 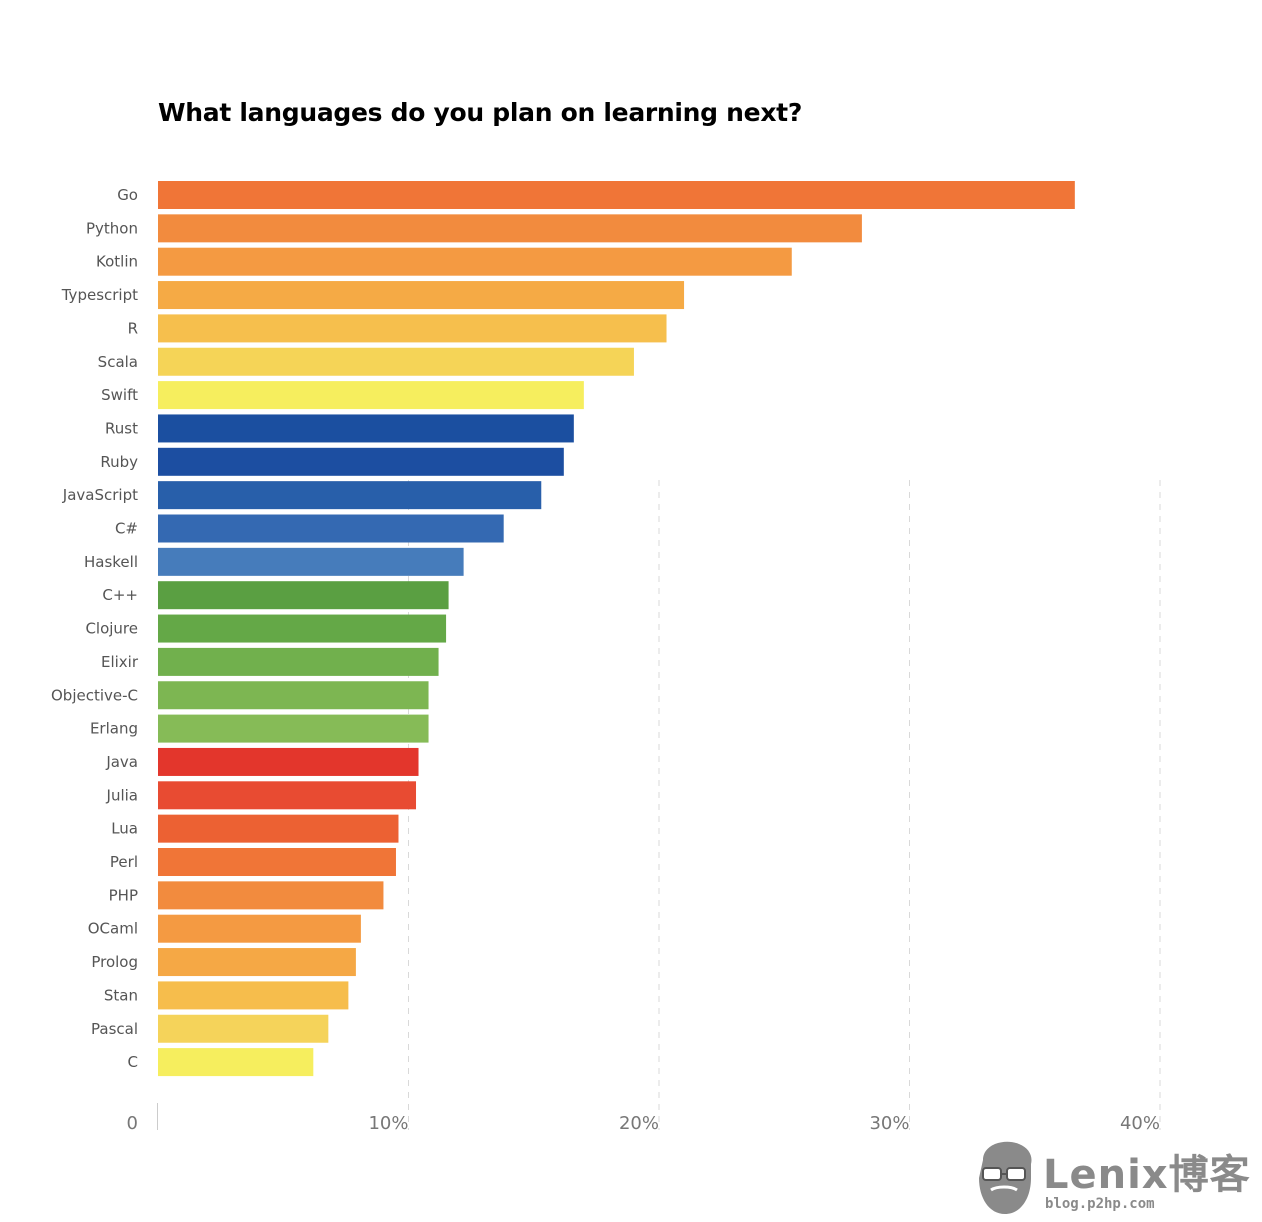 What do you see at coordinates (122, 795) in the screenshot?
I see `category-label: Julia` at bounding box center [122, 795].